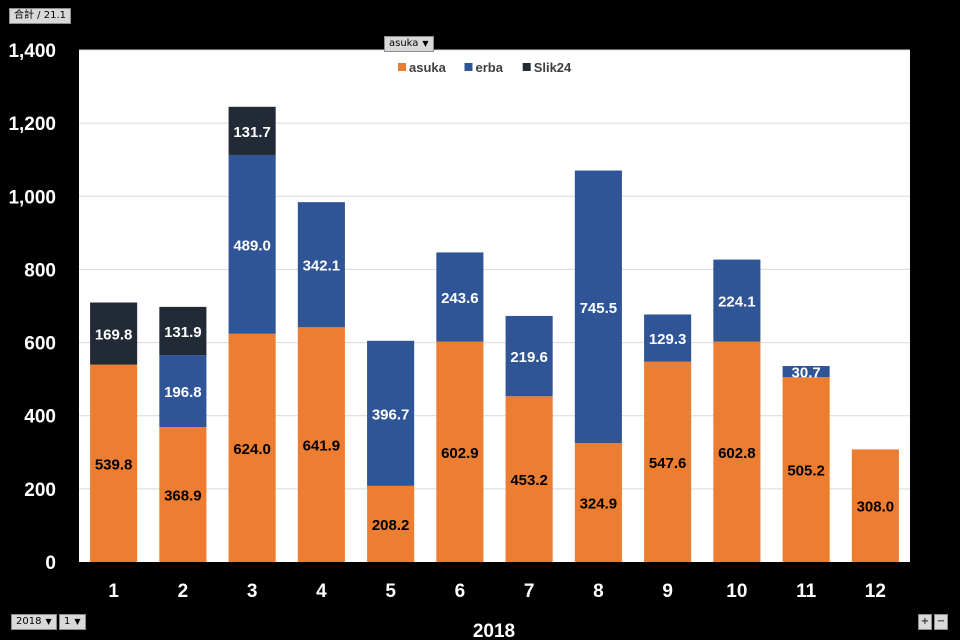  I want to click on data-label: 505.2, so click(806, 471).